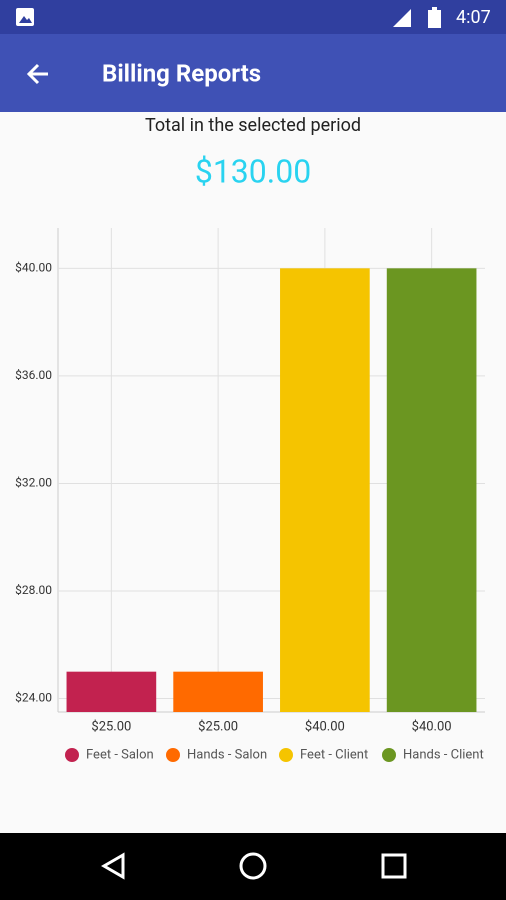 The height and width of the screenshot is (900, 506). What do you see at coordinates (434, 8) in the screenshot?
I see `battery-cap` at bounding box center [434, 8].